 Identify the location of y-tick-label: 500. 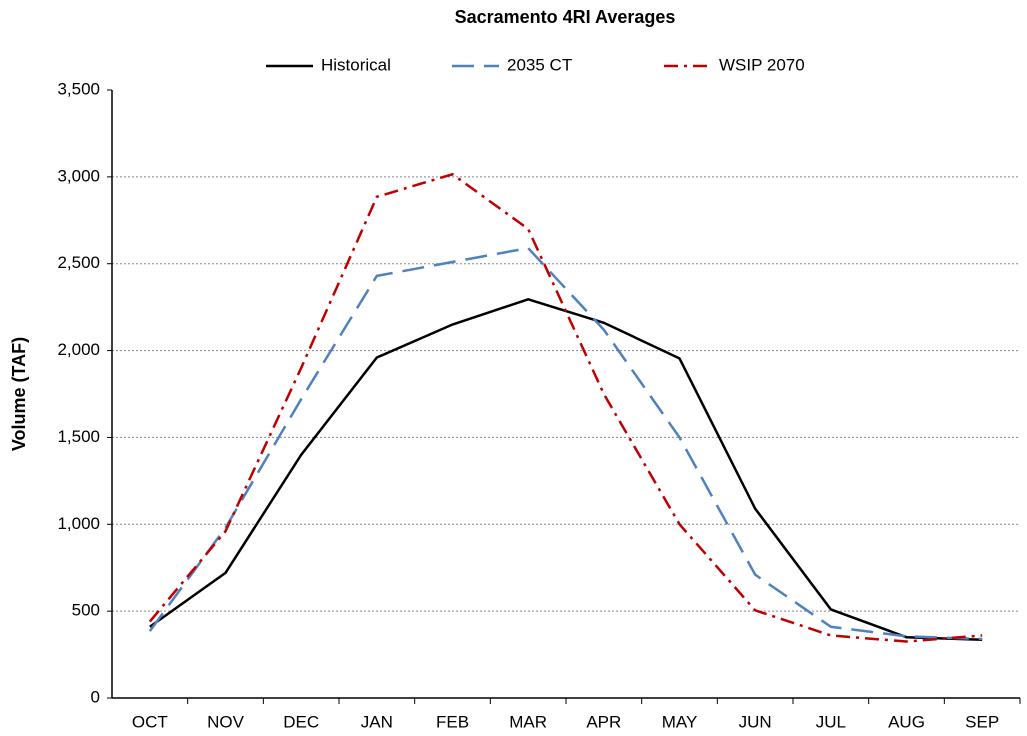
(86, 610).